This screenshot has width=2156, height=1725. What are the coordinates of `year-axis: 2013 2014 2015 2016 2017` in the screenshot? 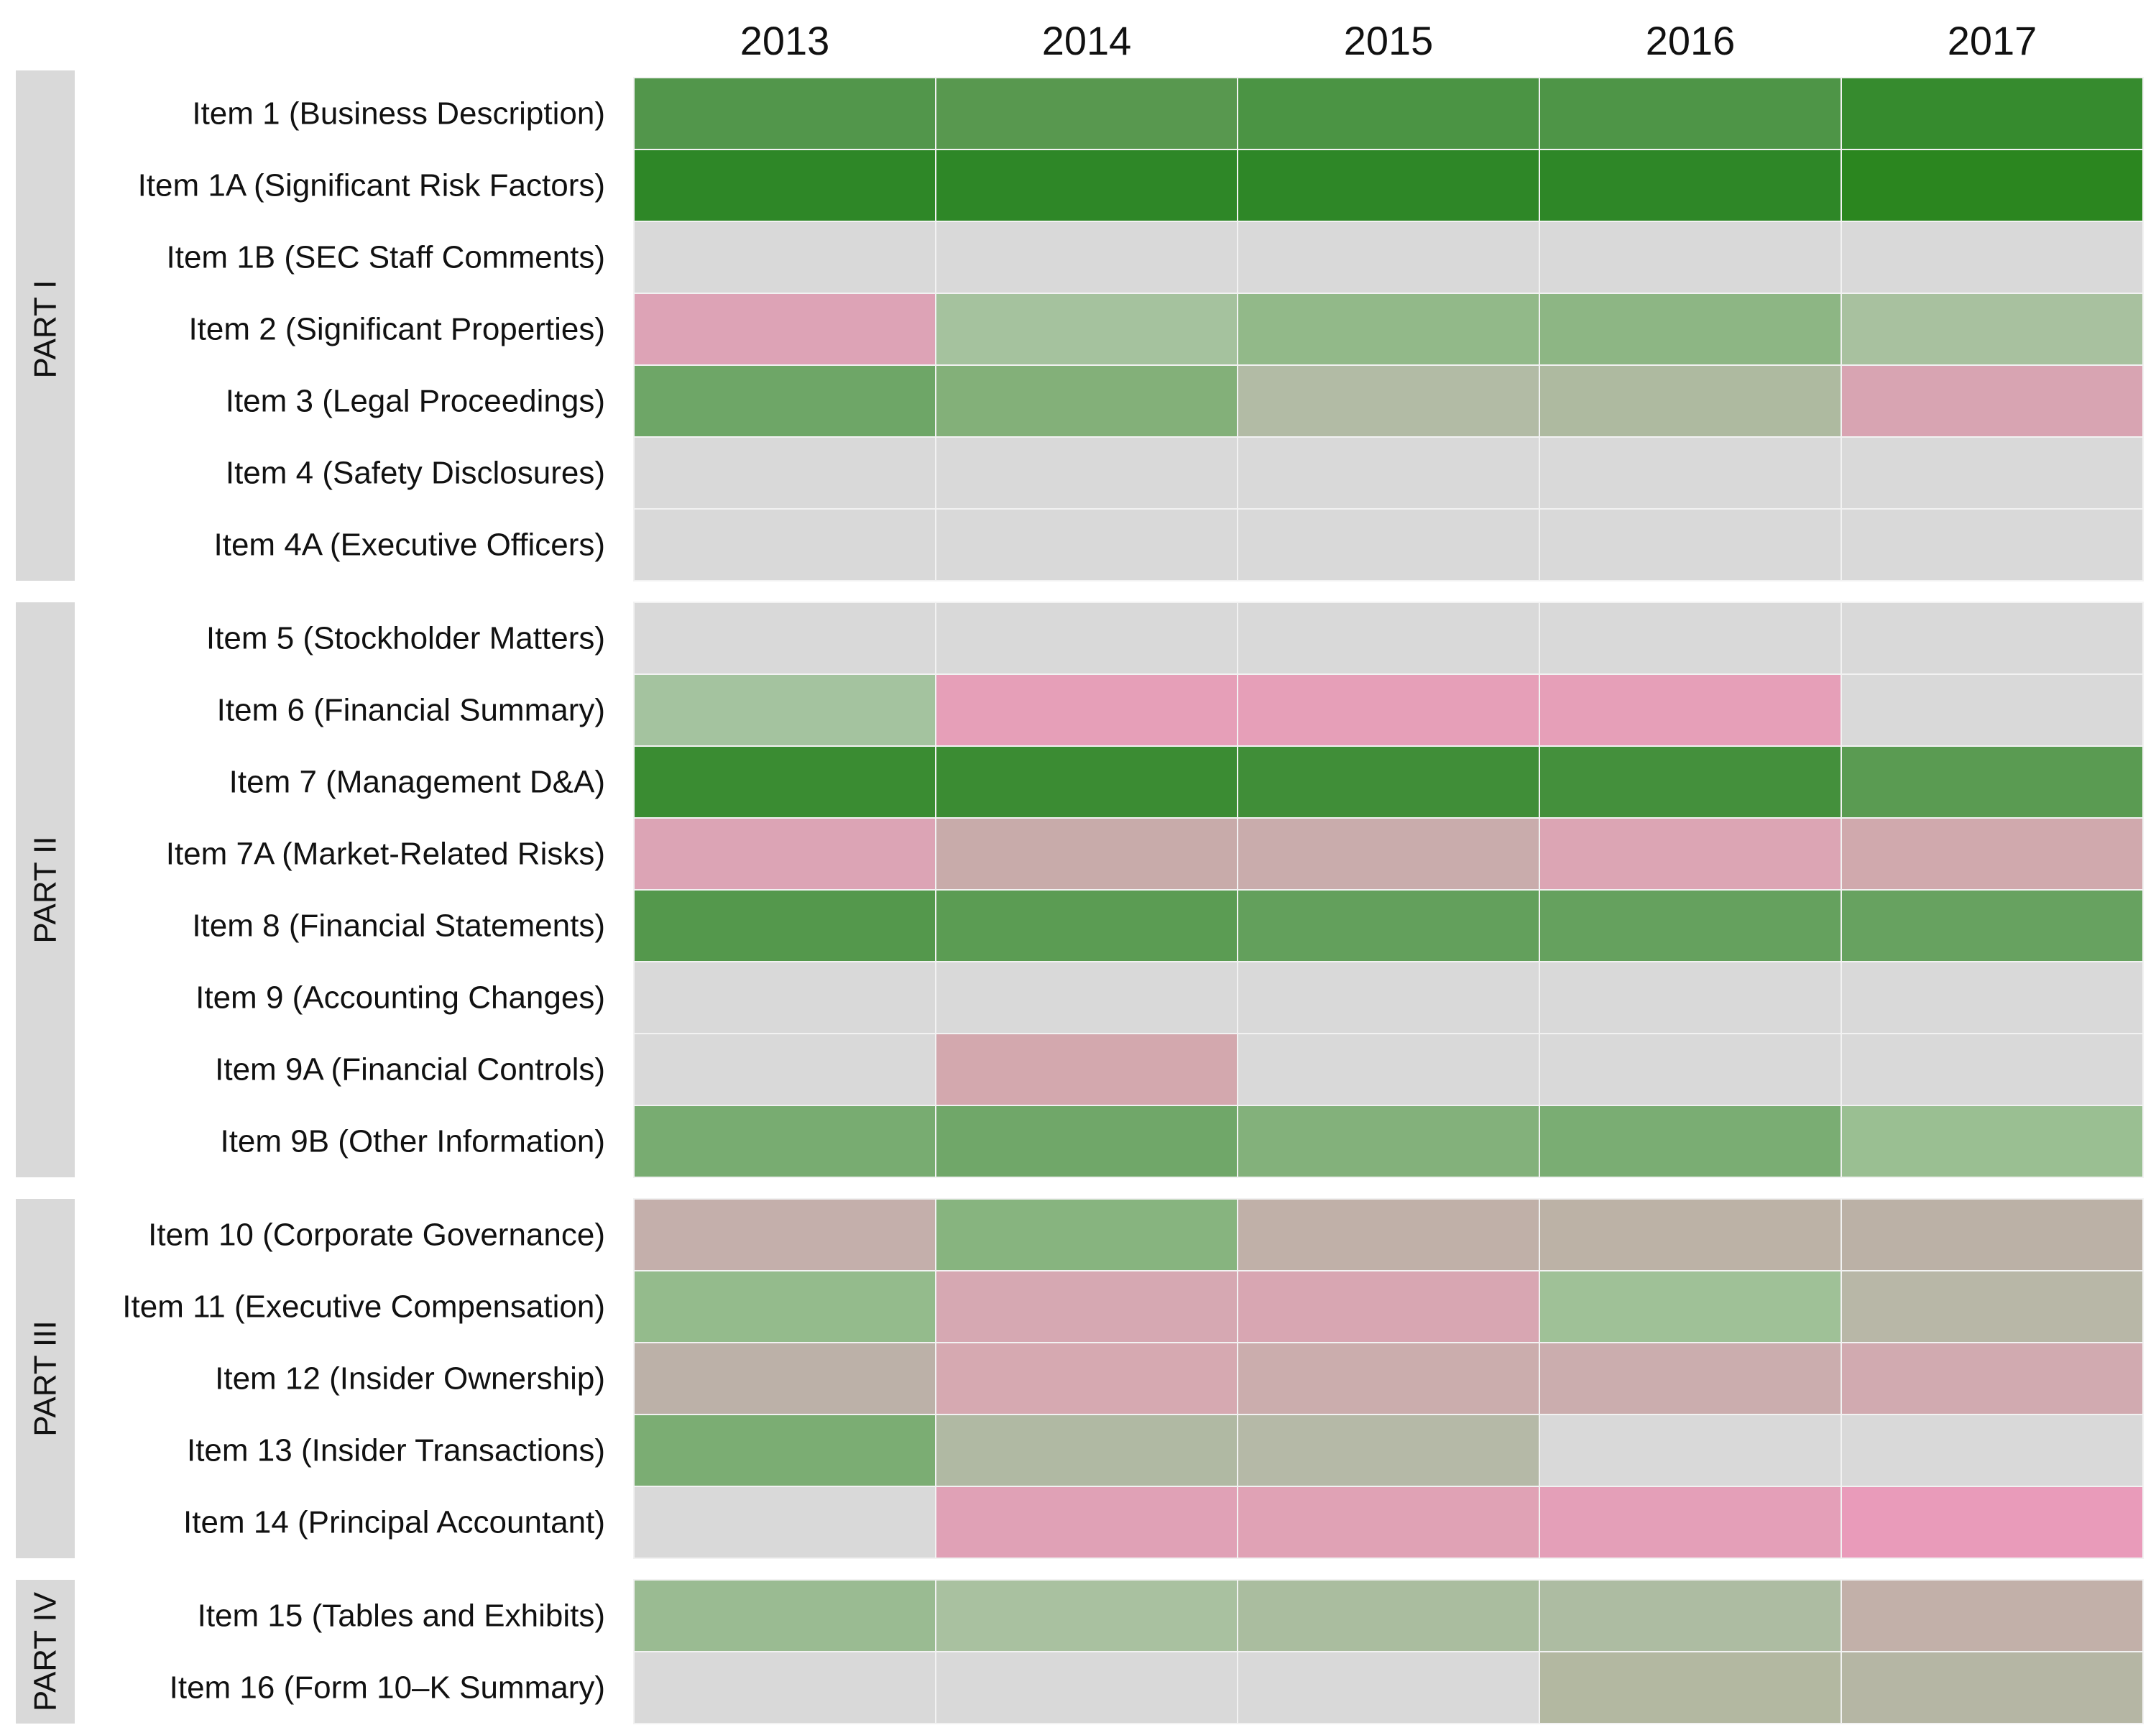 It's located at (1389, 40).